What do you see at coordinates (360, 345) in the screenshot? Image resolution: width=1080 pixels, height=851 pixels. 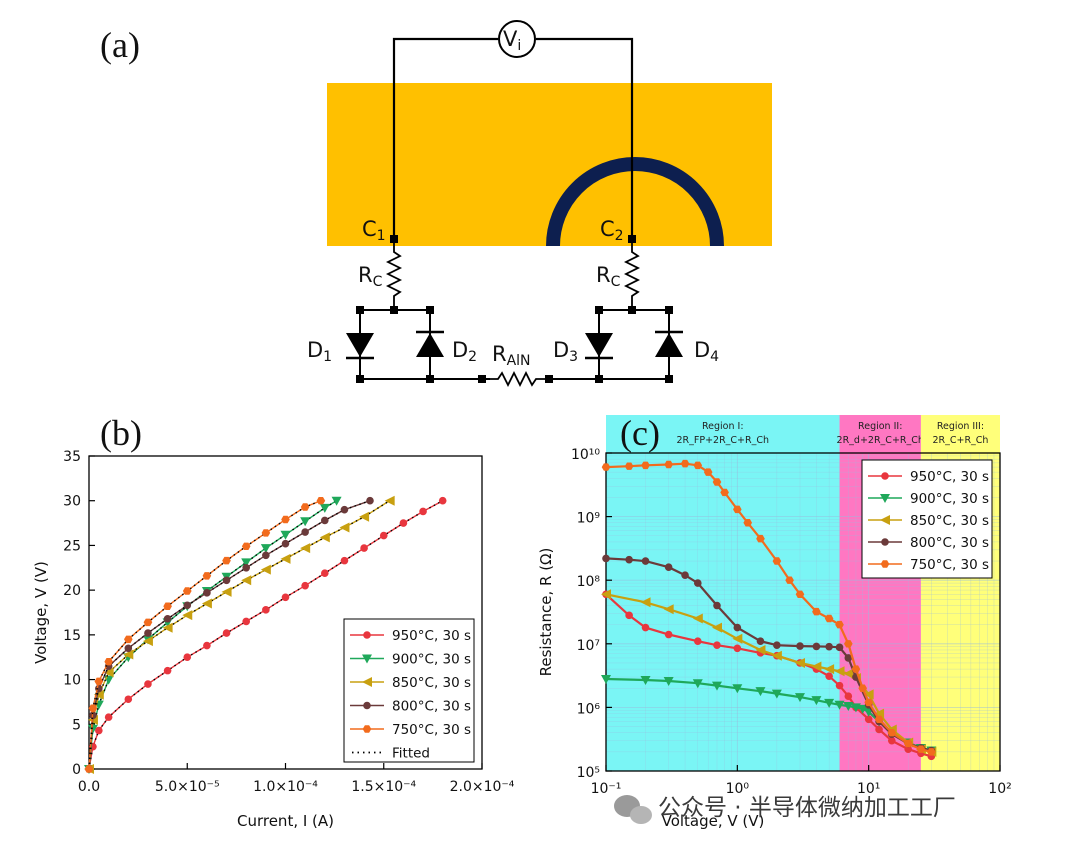 I see `diode-d1-icon` at bounding box center [360, 345].